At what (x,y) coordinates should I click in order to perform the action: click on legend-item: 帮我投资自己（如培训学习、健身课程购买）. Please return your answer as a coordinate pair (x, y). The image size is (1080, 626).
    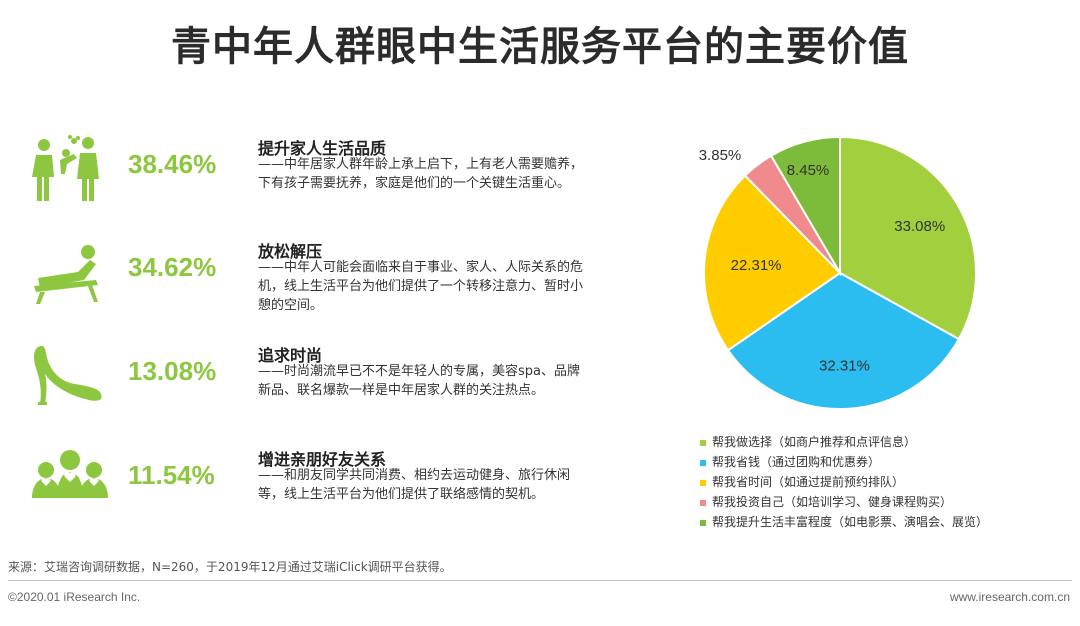
    Looking at the image, I should click on (844, 502).